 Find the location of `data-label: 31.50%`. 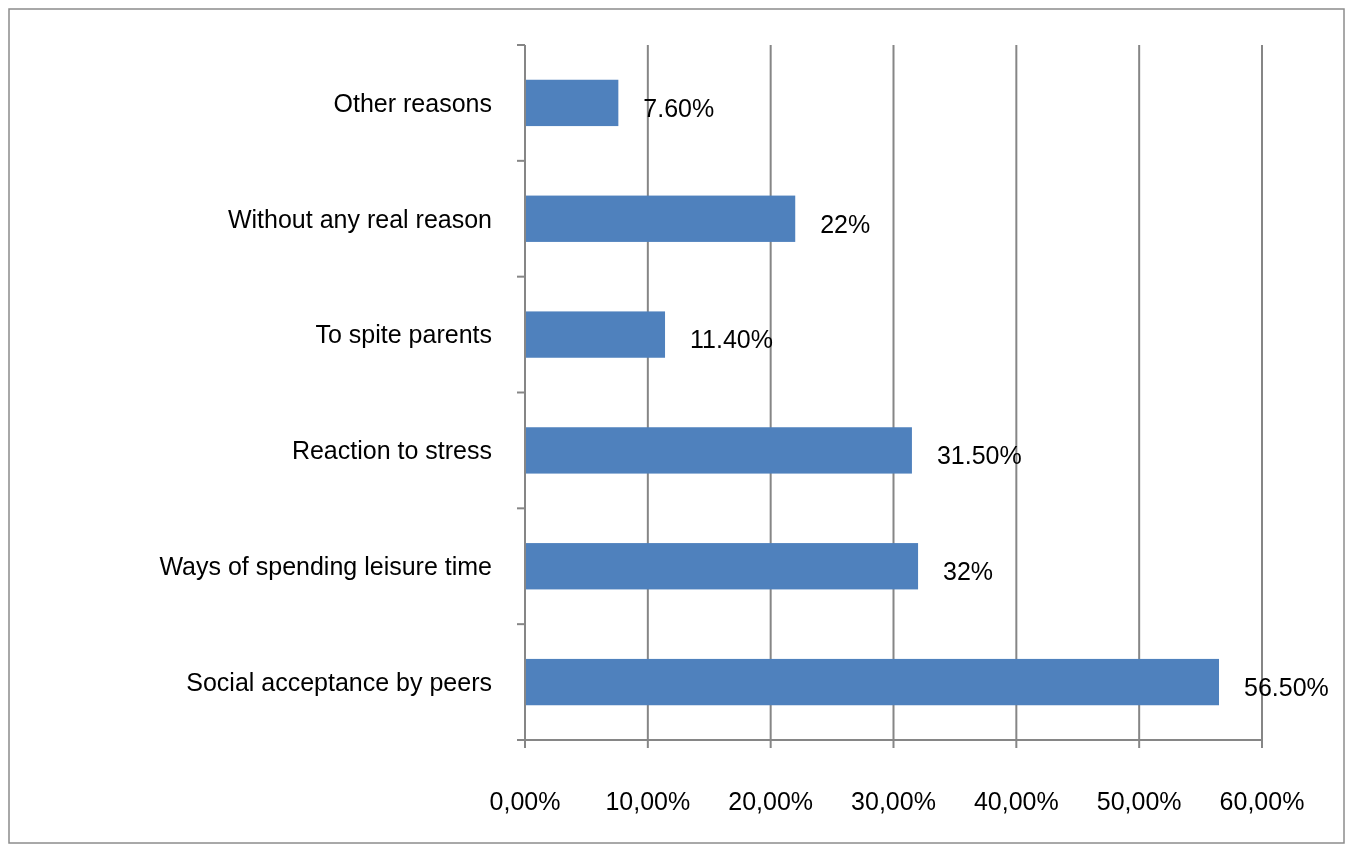

data-label: 31.50% is located at coordinates (979, 455).